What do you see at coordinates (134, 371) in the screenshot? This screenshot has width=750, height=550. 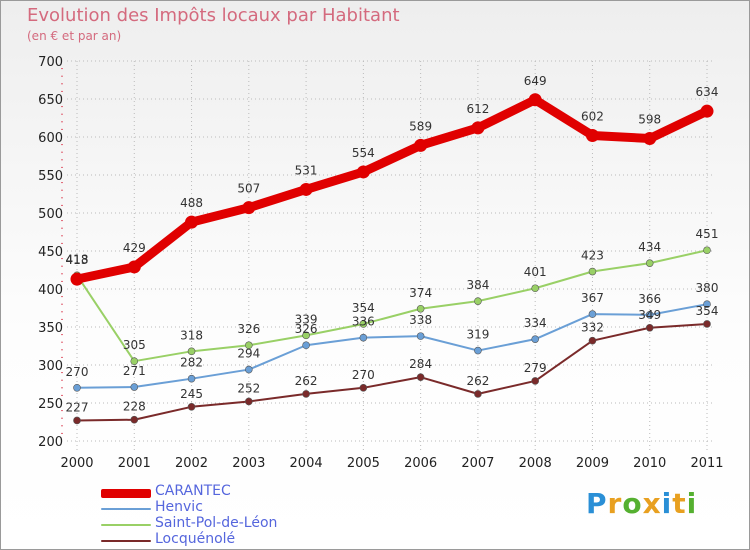 I see `data-label: 271` at bounding box center [134, 371].